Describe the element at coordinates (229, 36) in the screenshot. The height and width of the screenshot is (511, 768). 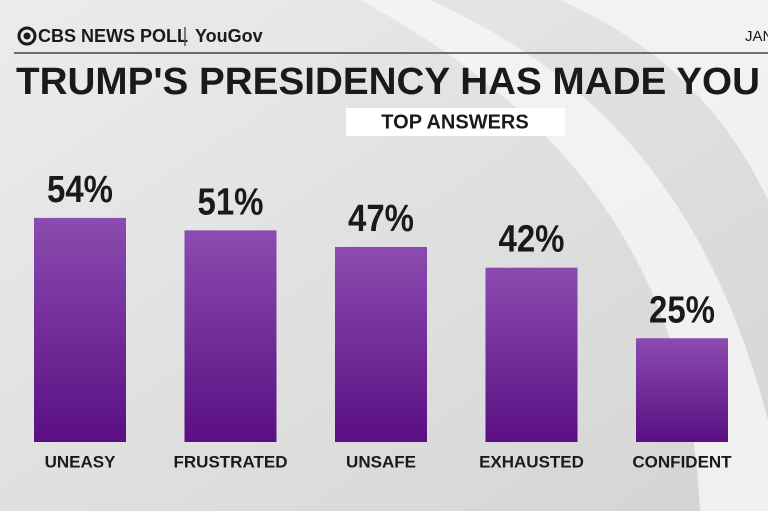
I see `header-partner: YouGov` at that location.